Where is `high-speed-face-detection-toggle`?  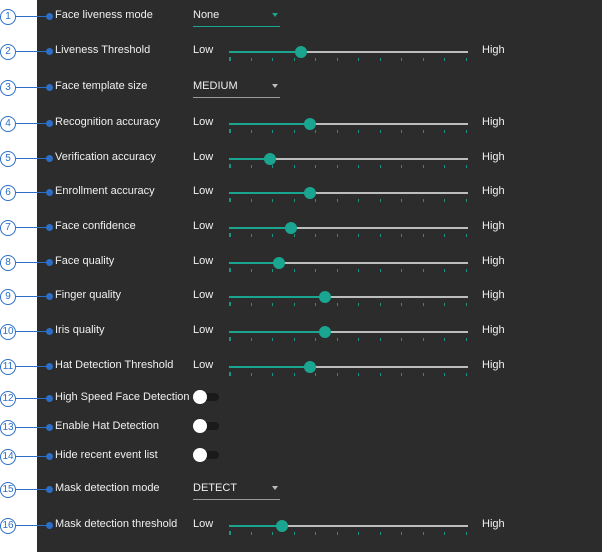
high-speed-face-detection-toggle is located at coordinates (206, 397).